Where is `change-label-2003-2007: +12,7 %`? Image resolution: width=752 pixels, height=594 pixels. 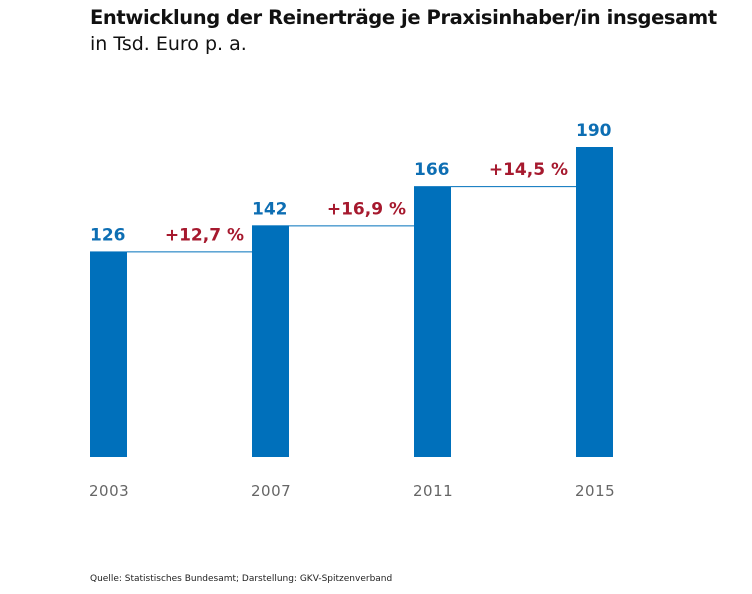 change-label-2003-2007: +12,7 % is located at coordinates (204, 235).